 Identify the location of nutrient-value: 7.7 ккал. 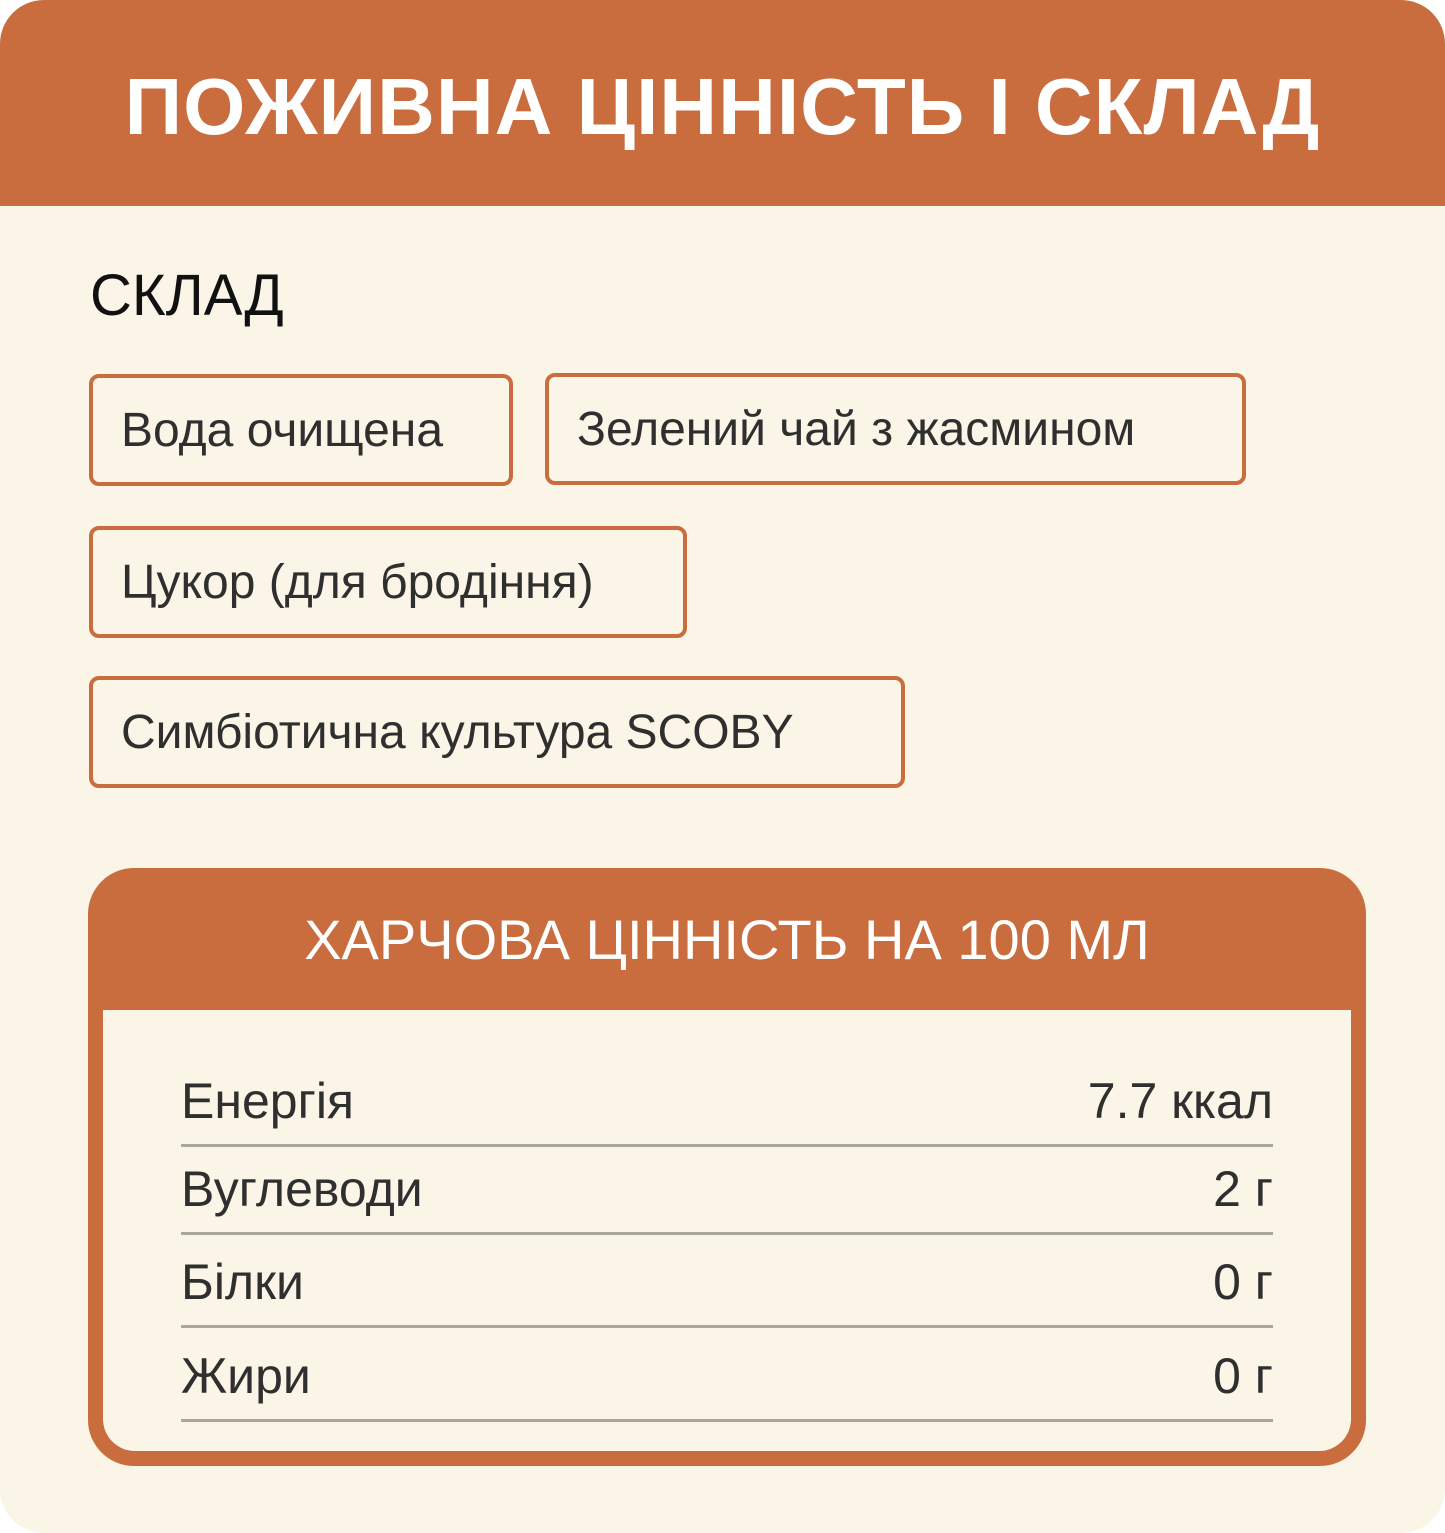
(1180, 1101).